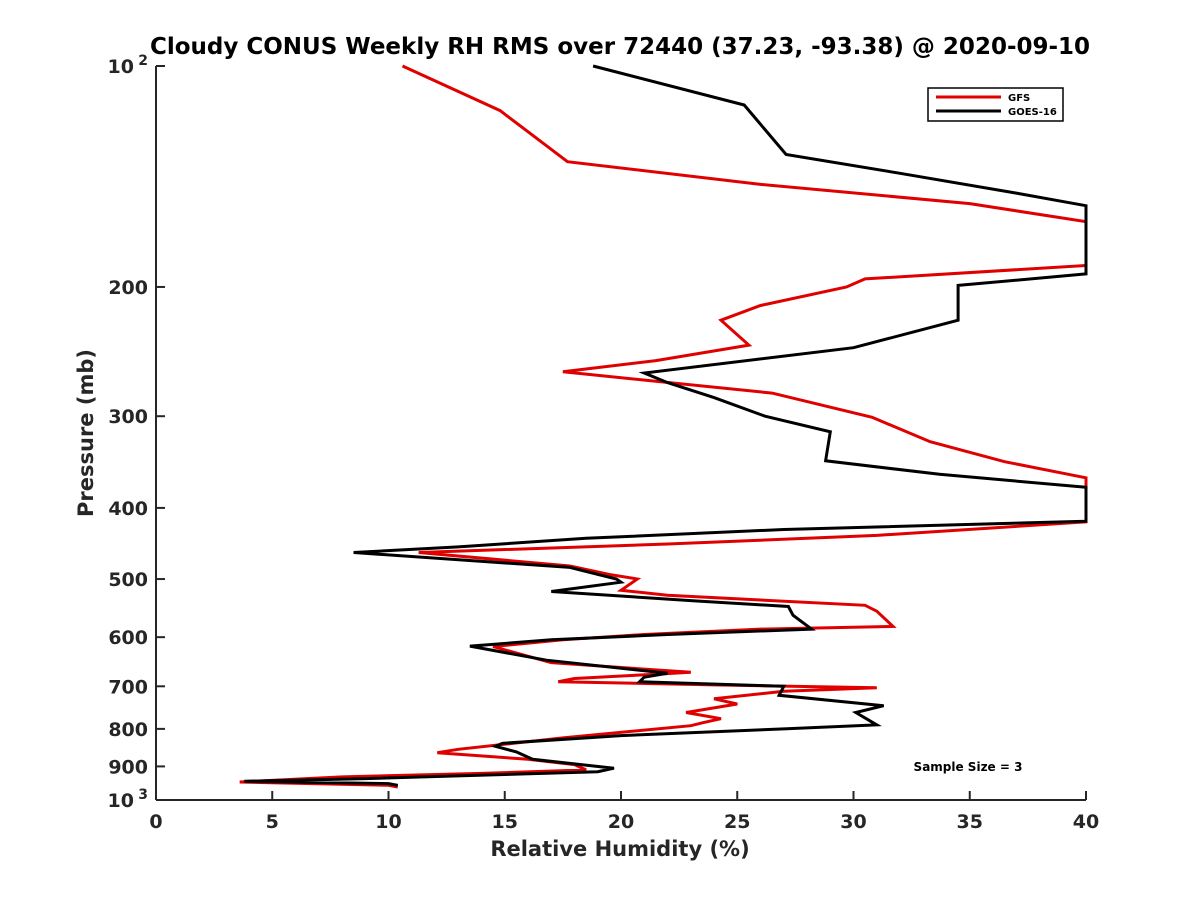 This screenshot has height=900, width=1200. What do you see at coordinates (128, 687) in the screenshot?
I see `y-tick-label: 700` at bounding box center [128, 687].